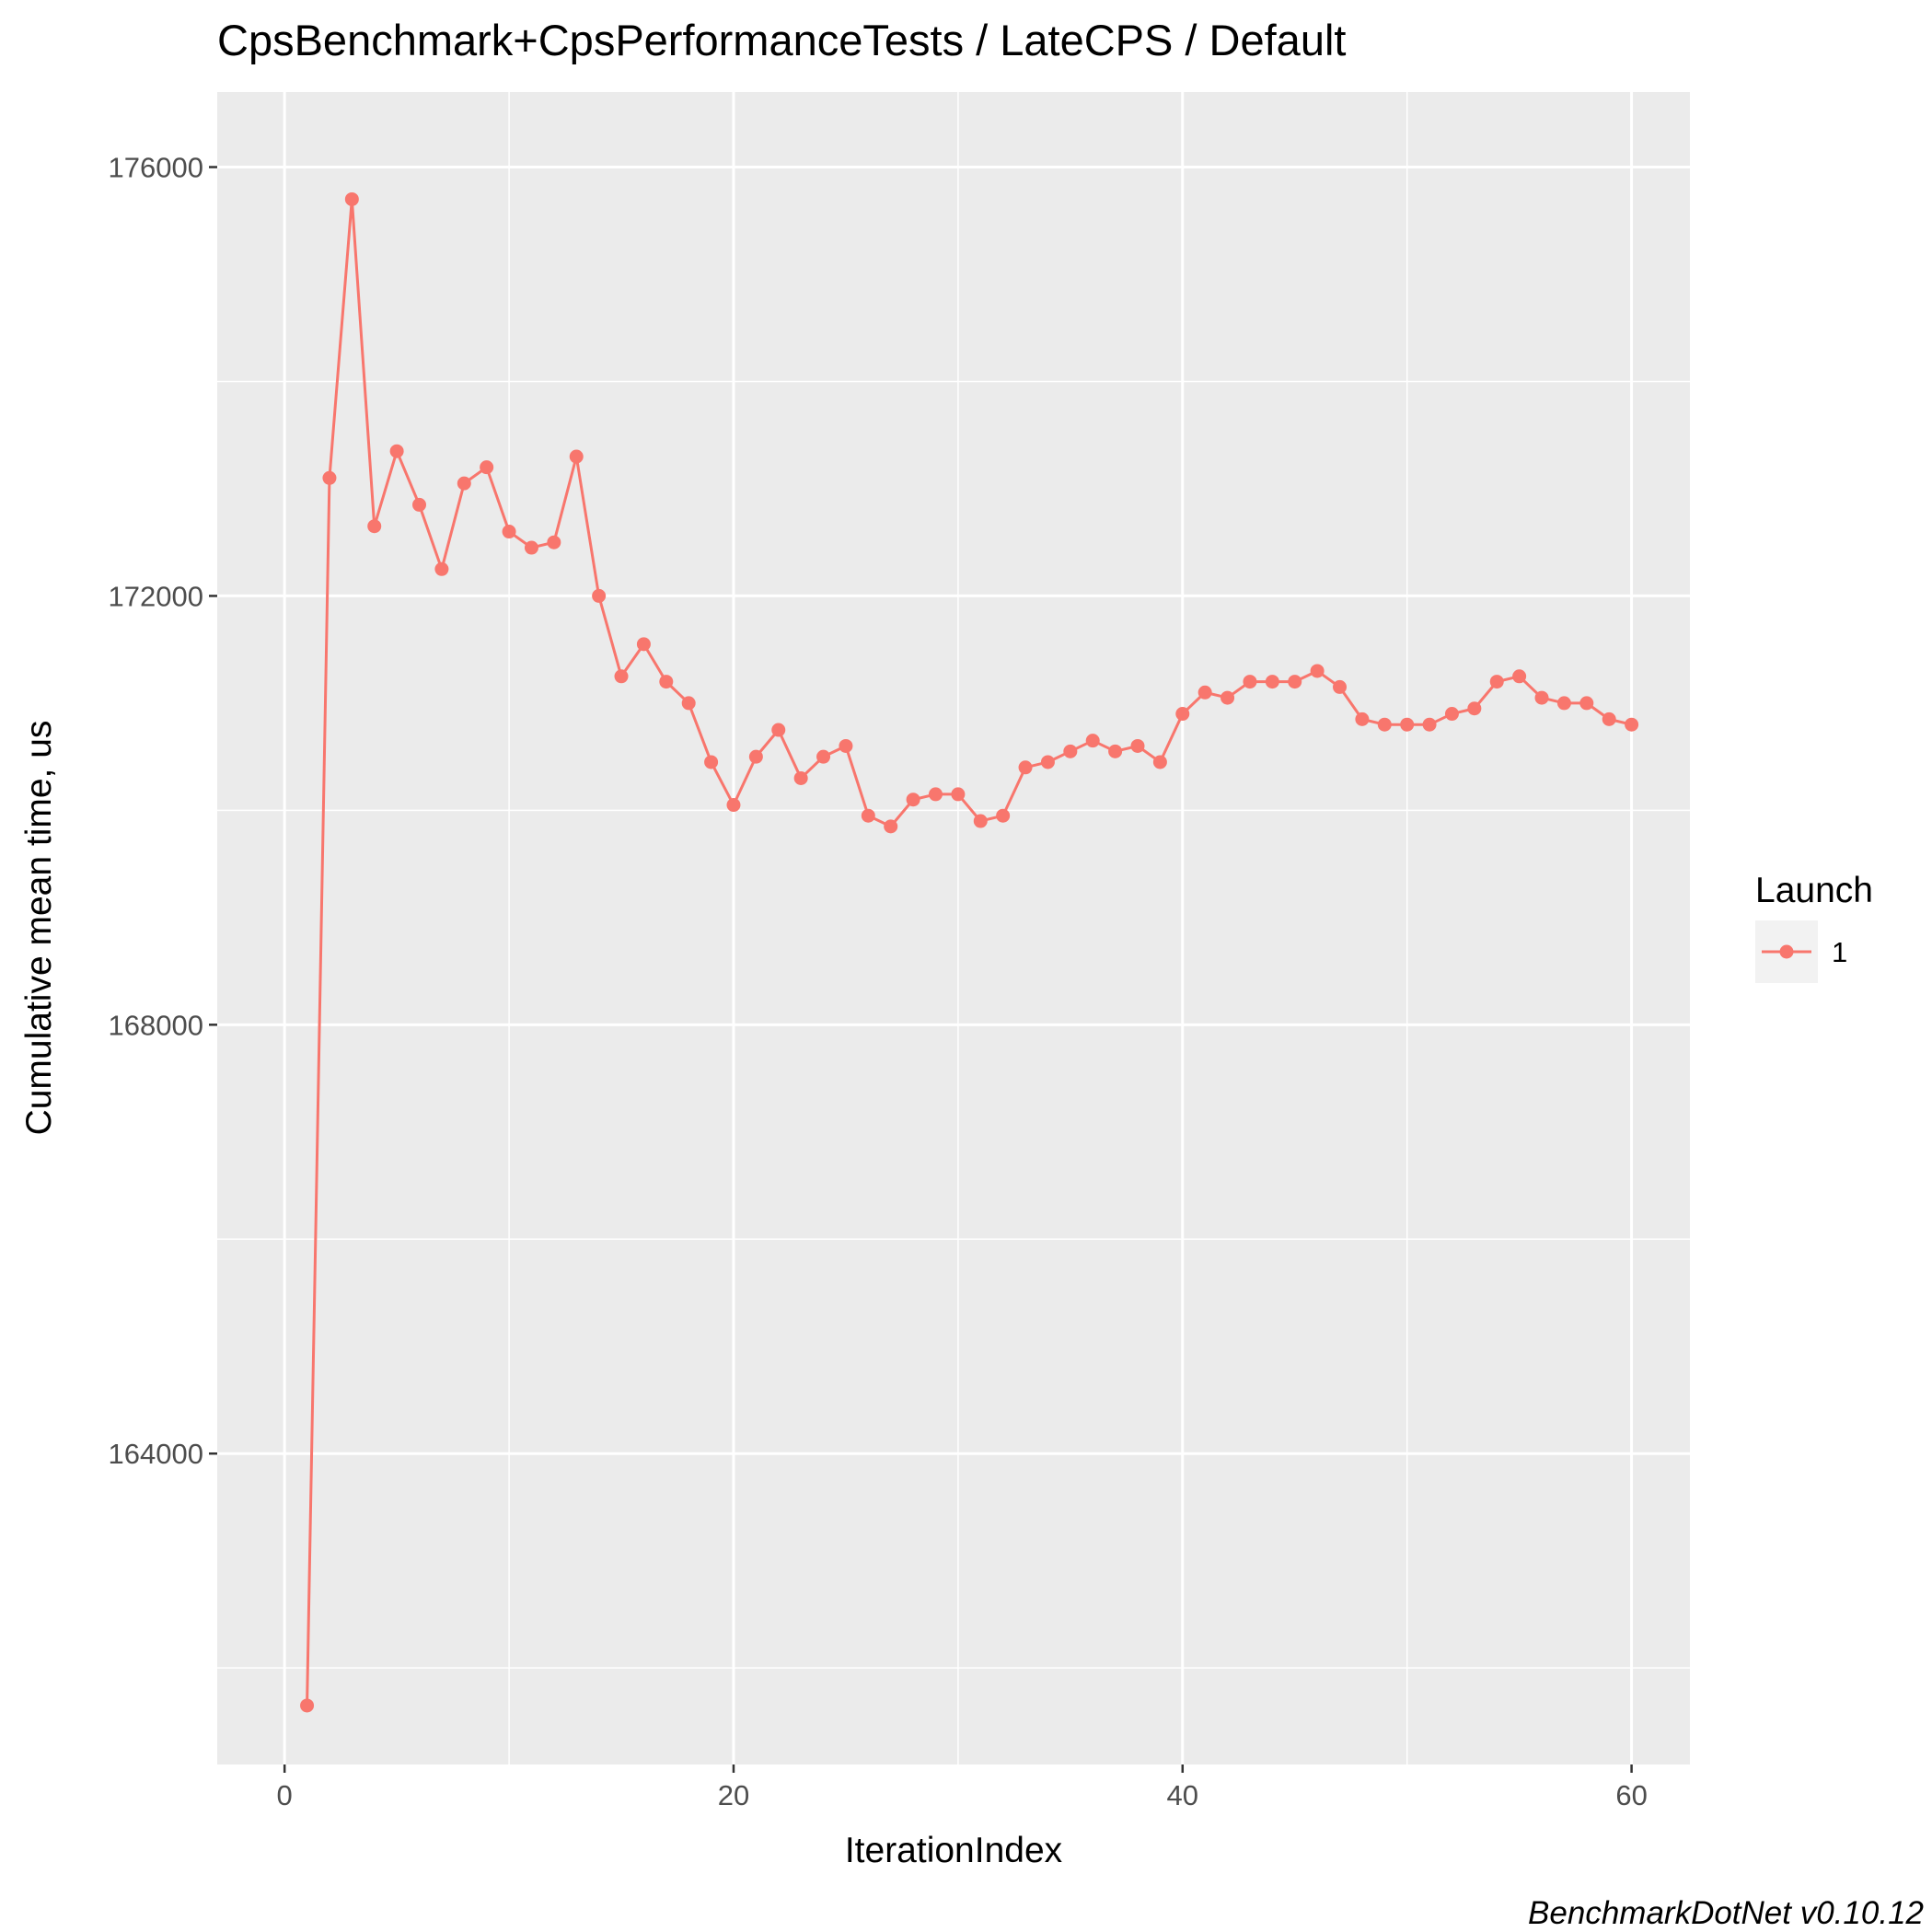 Image resolution: width=1932 pixels, height=1932 pixels. What do you see at coordinates (285, 1795) in the screenshot?
I see `x-tick-label: 0` at bounding box center [285, 1795].